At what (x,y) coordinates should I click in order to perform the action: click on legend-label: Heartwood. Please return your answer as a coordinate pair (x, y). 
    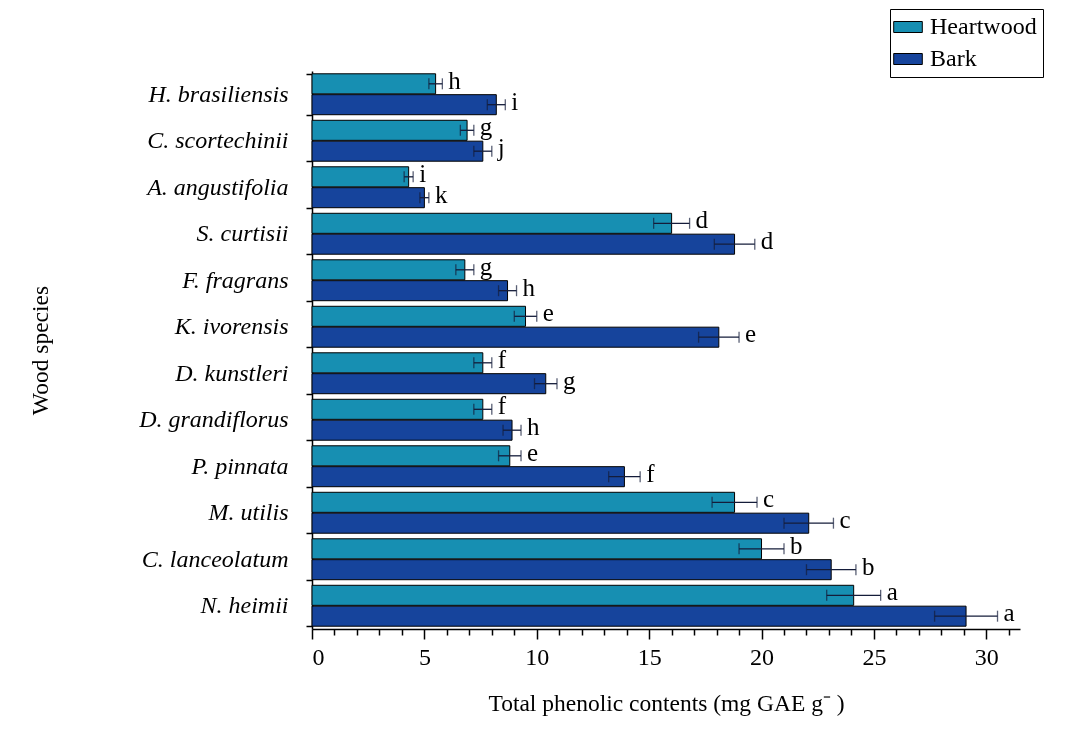
    Looking at the image, I should click on (983, 26).